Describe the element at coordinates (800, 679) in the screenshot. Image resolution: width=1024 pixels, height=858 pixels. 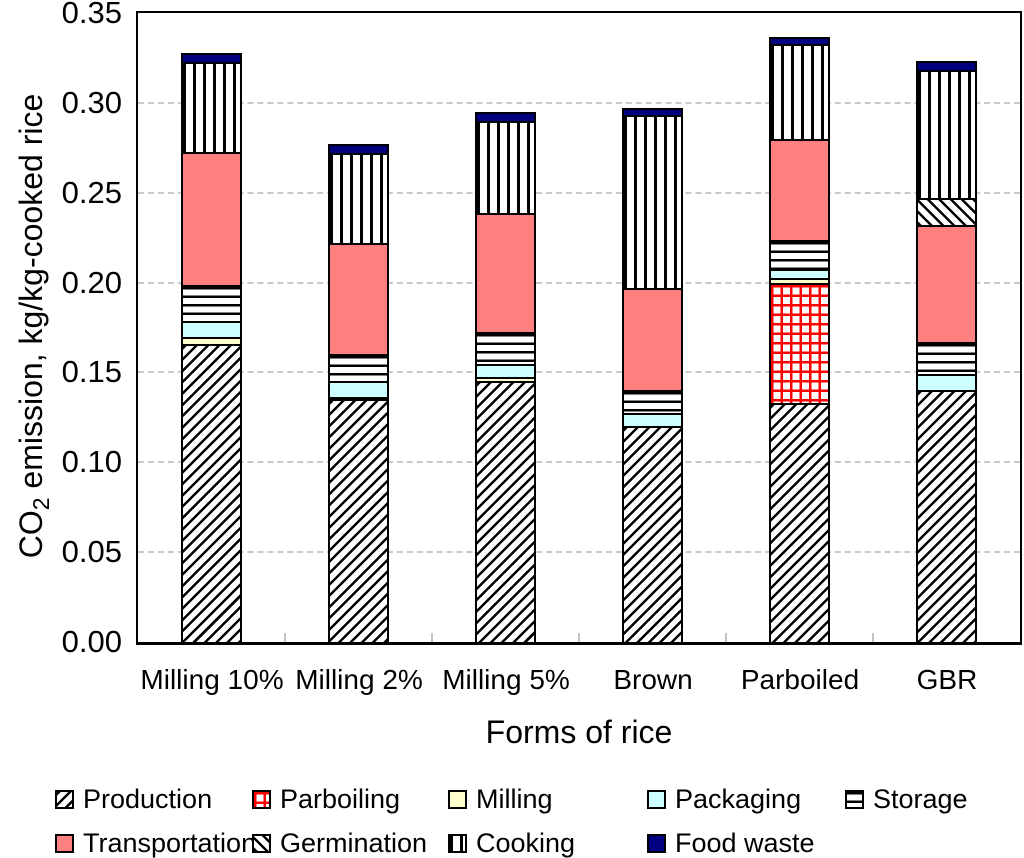
I see `x-category-label: Parboiled` at that location.